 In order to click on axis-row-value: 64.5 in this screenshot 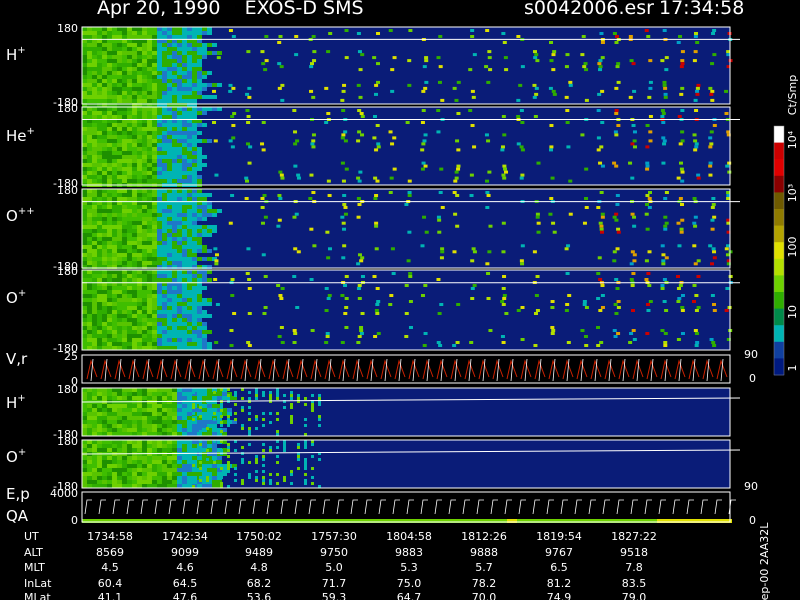, I will do `click(185, 583)`.